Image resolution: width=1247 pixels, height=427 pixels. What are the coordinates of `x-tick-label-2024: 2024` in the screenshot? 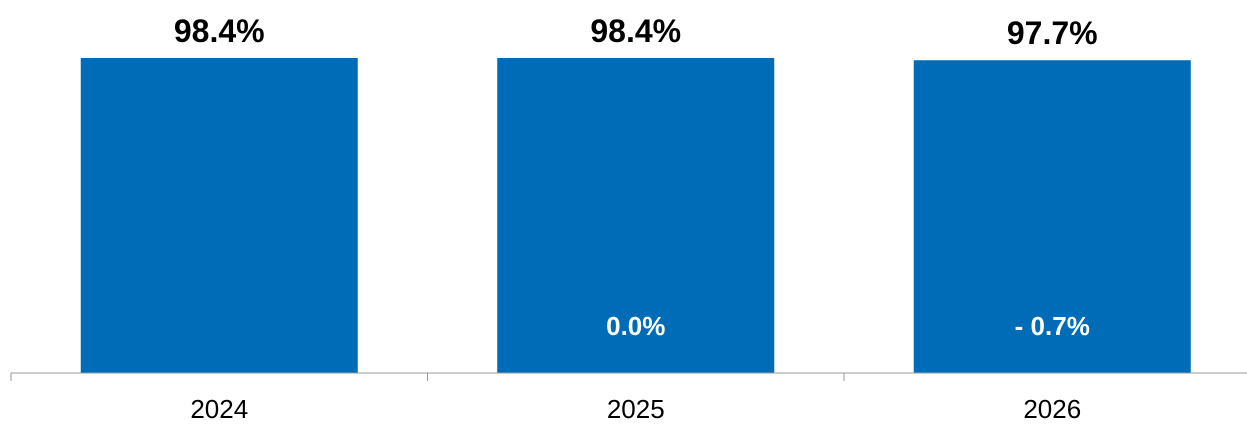 It's located at (219, 408).